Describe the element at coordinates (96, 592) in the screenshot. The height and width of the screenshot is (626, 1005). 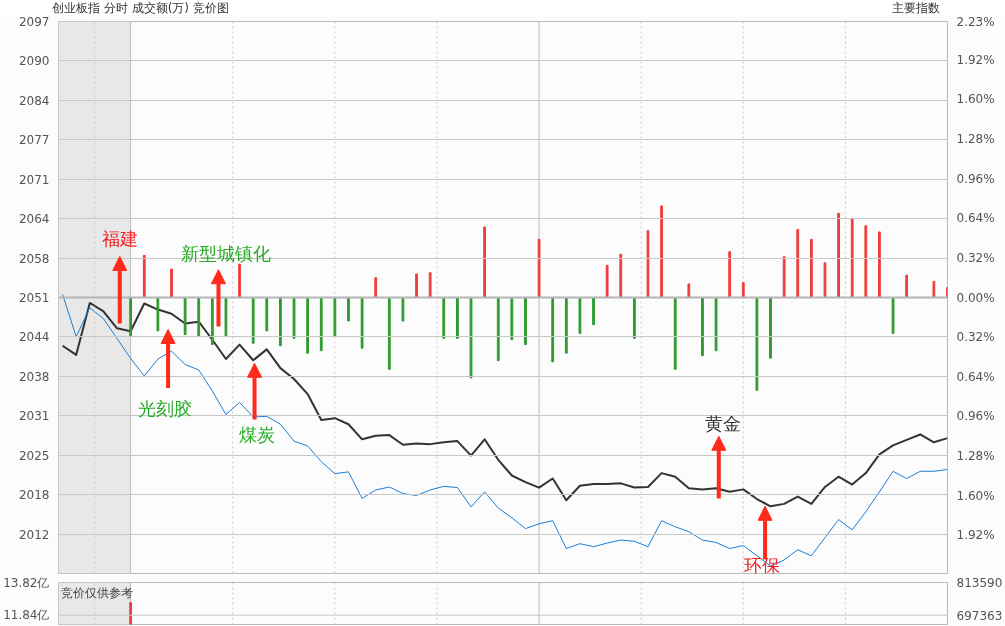
I see `annotation: 竞价仅供参考` at that location.